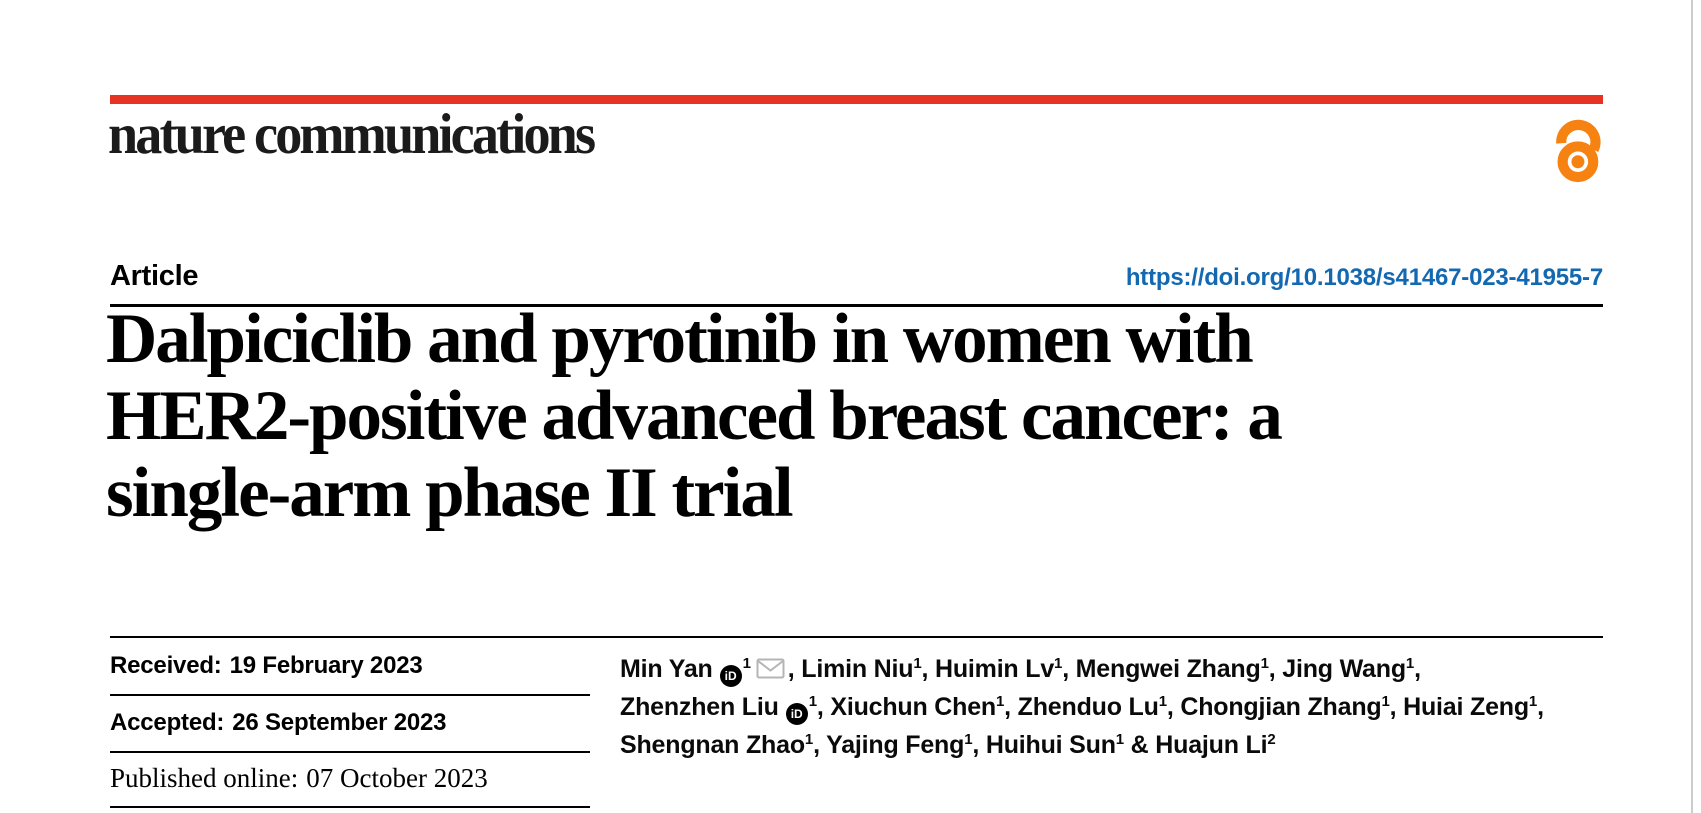  What do you see at coordinates (666, 669) in the screenshot?
I see `author-name: Min Yan` at bounding box center [666, 669].